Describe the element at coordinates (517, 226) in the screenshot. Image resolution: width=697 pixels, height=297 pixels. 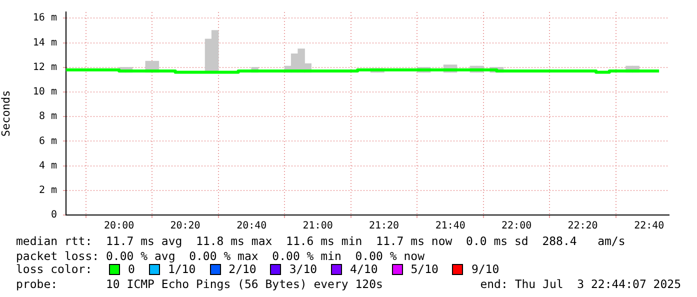
I see `x-tick-label: 22:00` at that location.